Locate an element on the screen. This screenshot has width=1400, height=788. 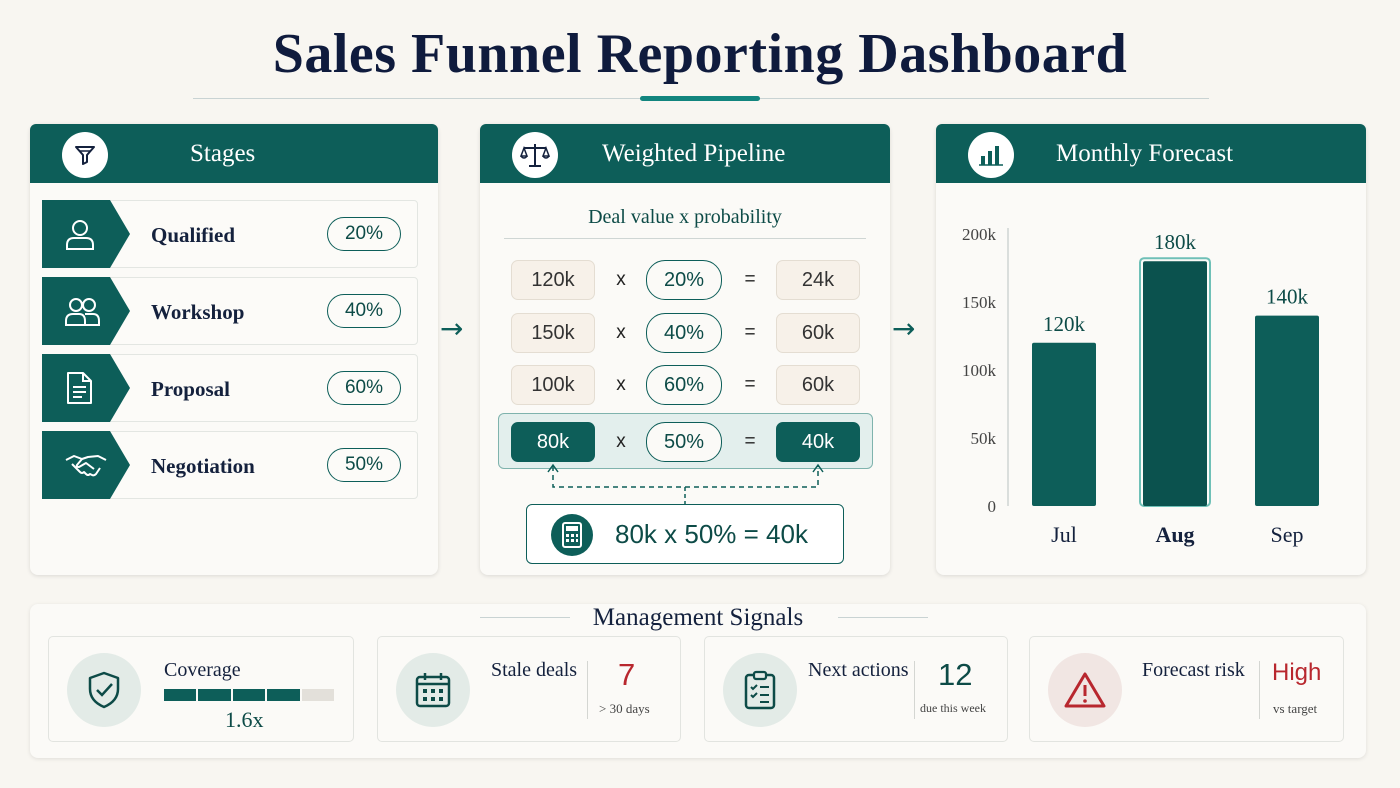
stage-label: Workshop is located at coordinates (198, 312).